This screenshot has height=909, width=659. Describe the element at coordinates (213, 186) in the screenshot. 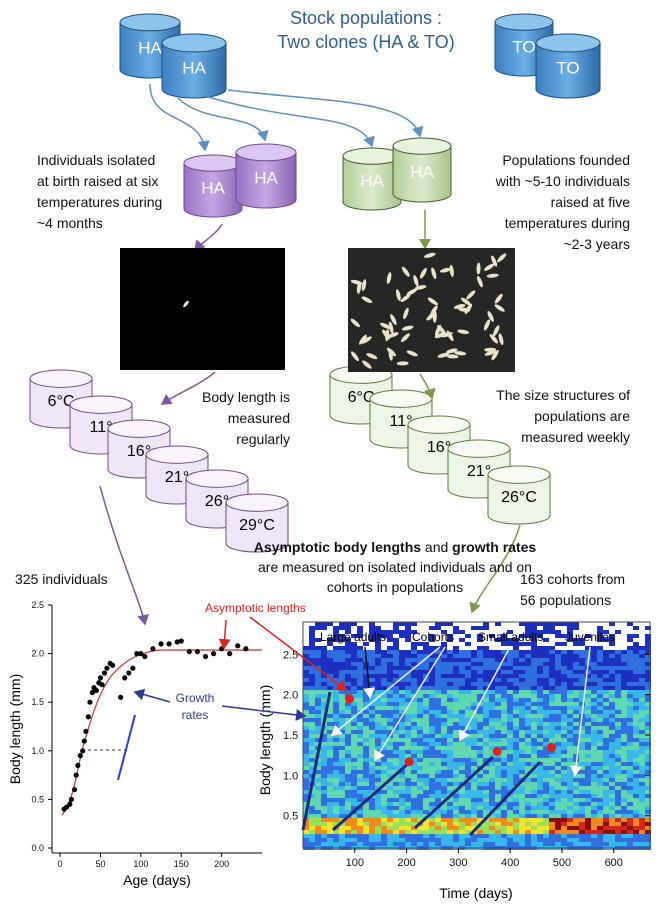

I see `cylinder: HA` at that location.